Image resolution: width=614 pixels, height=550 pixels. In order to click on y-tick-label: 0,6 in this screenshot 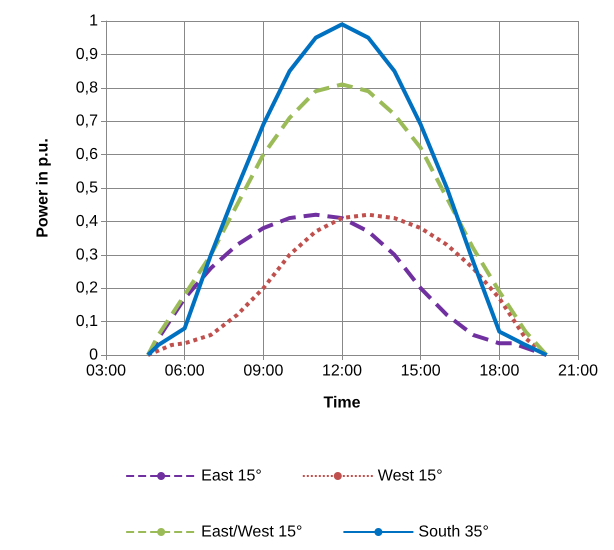, I will do `click(87, 155)`.